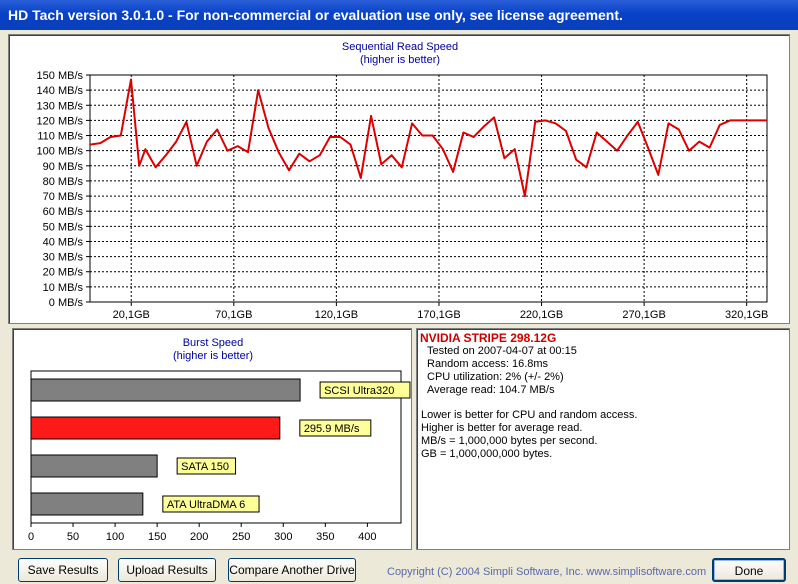  I want to click on read-y-tick-label: 60 MB/s, so click(63, 212).